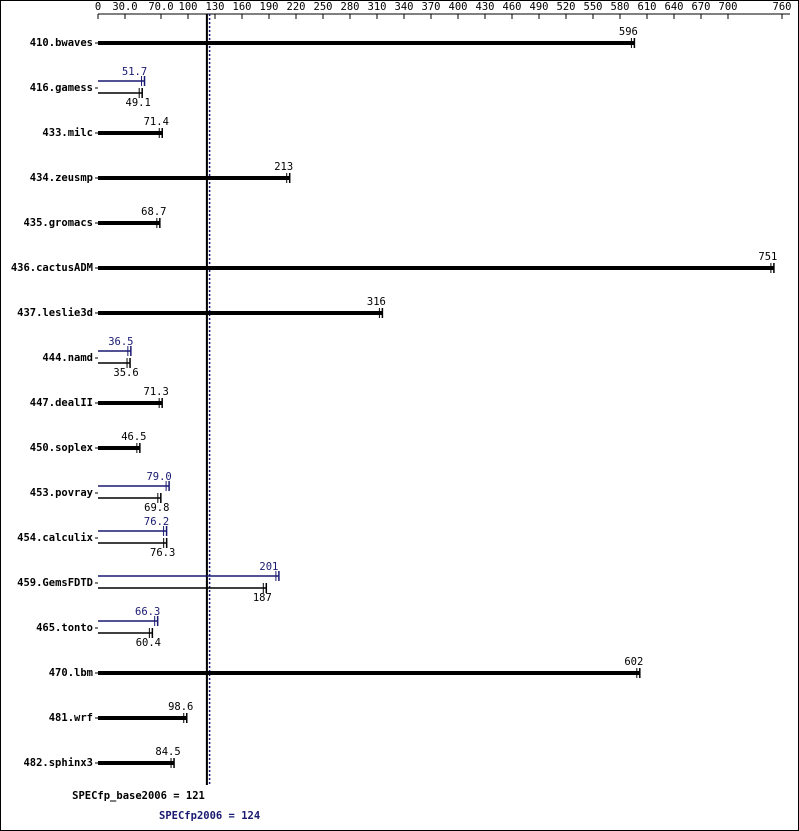 The image size is (799, 831). What do you see at coordinates (61, 43) in the screenshot?
I see `category-label: 410.bwaves` at bounding box center [61, 43].